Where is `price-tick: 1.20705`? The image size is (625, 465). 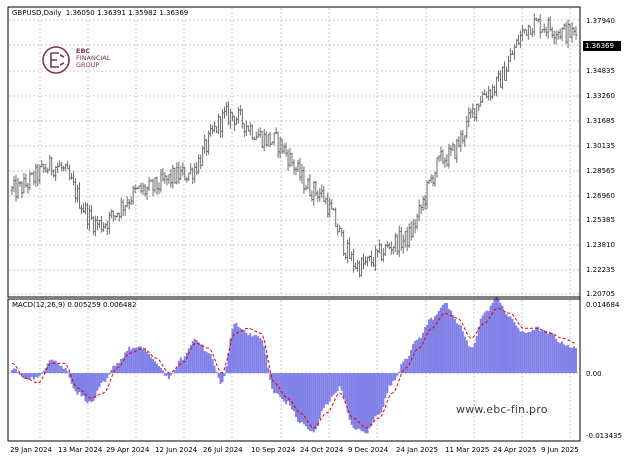
price-tick: 1.20705 is located at coordinates (600, 294).